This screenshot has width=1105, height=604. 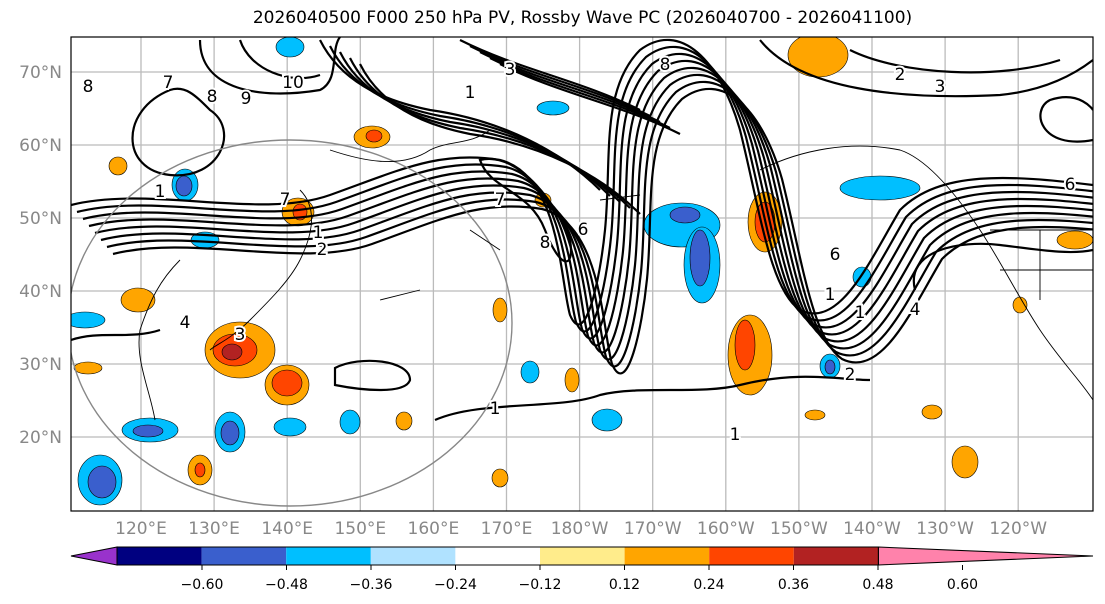 I want to click on colorbar-outline, so click(x=497, y=556).